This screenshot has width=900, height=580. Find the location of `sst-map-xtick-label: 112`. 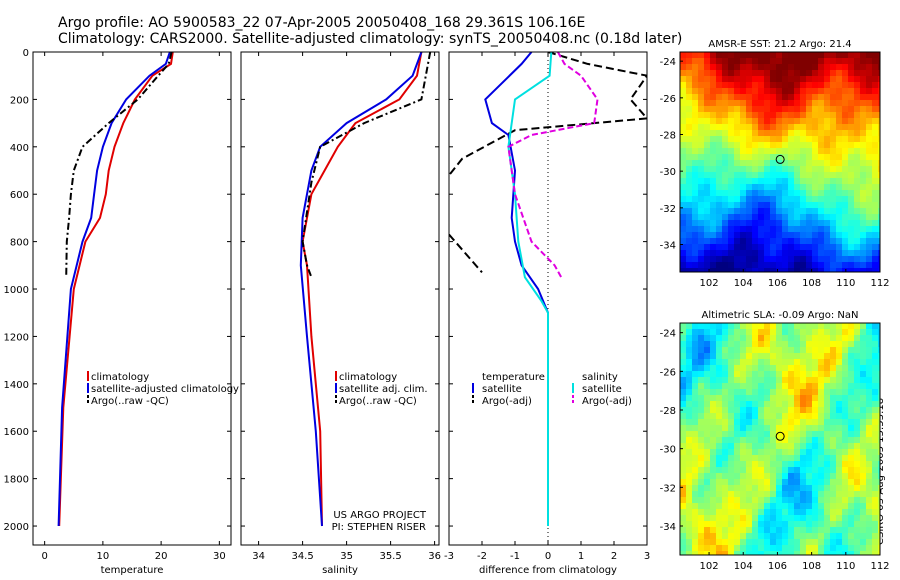

sst-map-xtick-label: 112 is located at coordinates (879, 283).